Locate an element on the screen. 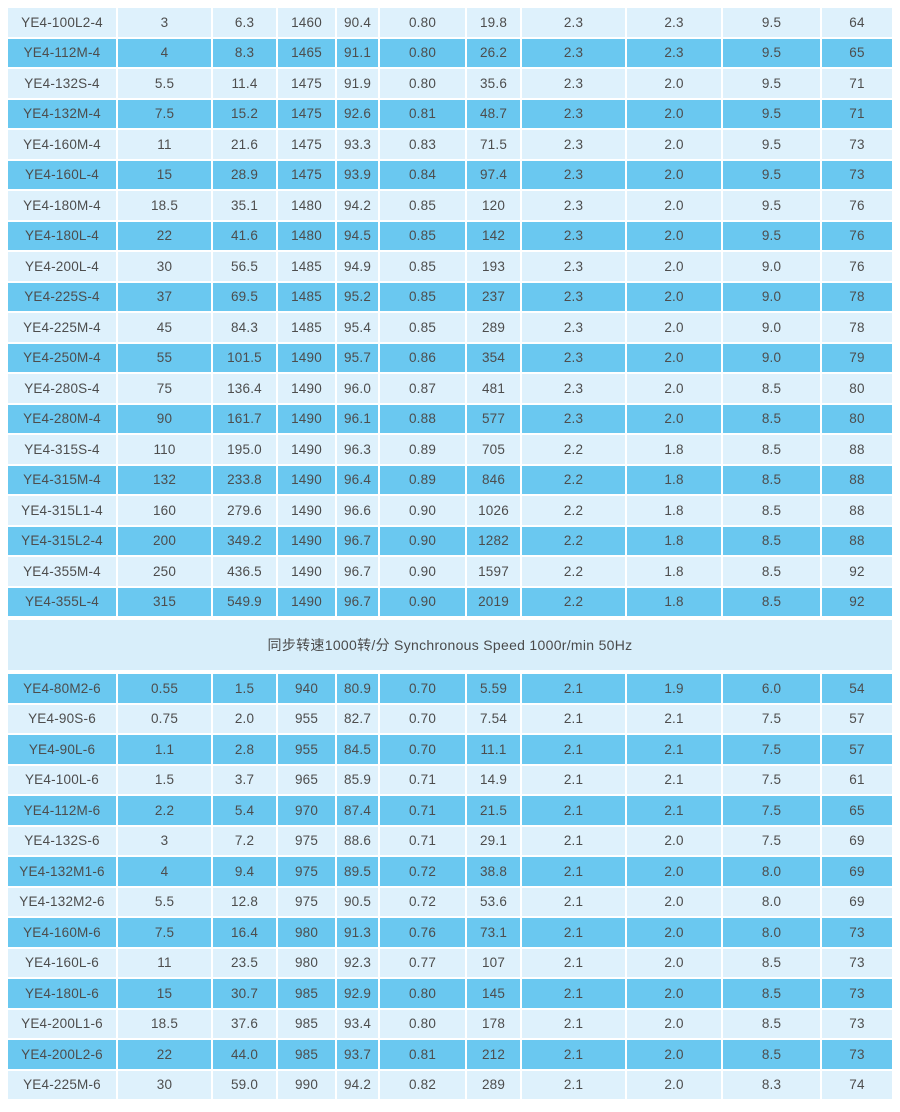 This screenshot has height=1112, width=900. model-cell: YE4-132S-6 is located at coordinates (63, 841).